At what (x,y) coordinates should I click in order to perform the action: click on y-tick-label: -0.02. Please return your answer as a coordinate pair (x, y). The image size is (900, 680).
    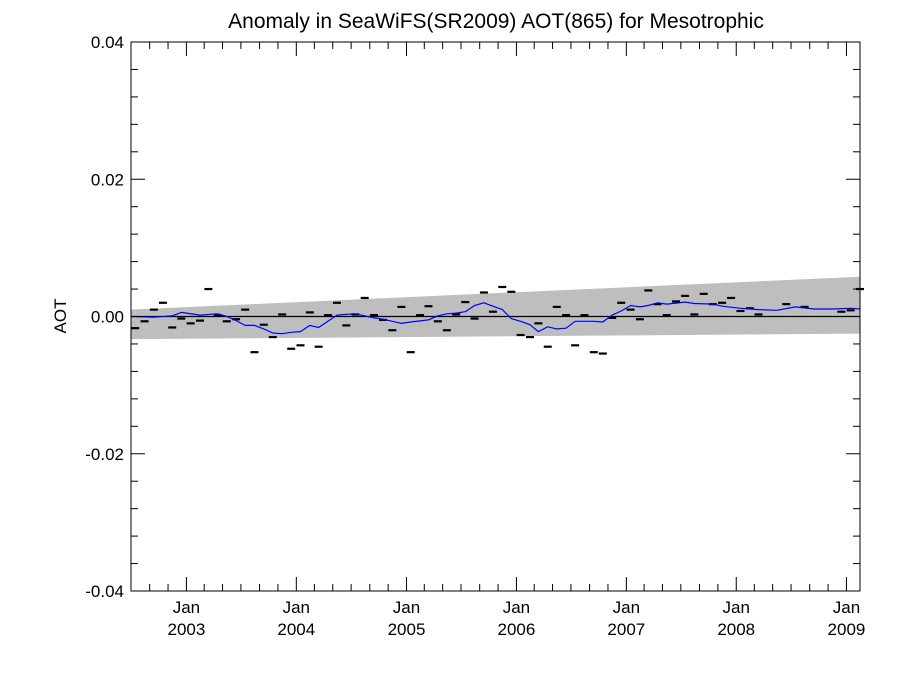
    Looking at the image, I should click on (104, 454).